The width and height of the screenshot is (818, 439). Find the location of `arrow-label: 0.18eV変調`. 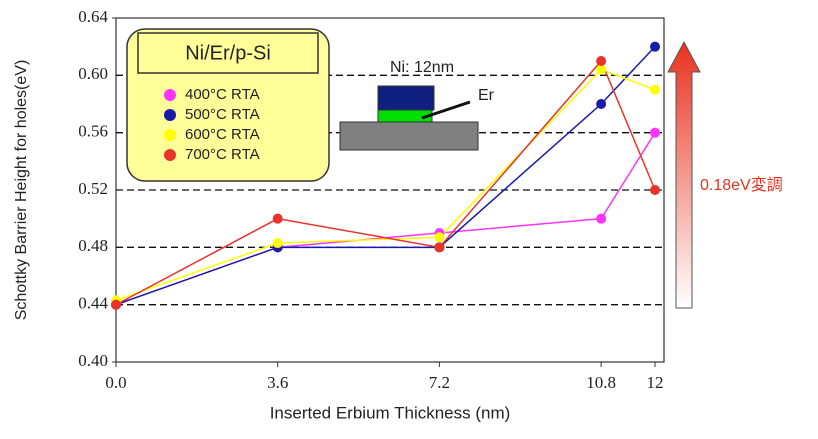

arrow-label: 0.18eV変調 is located at coordinates (741, 185).